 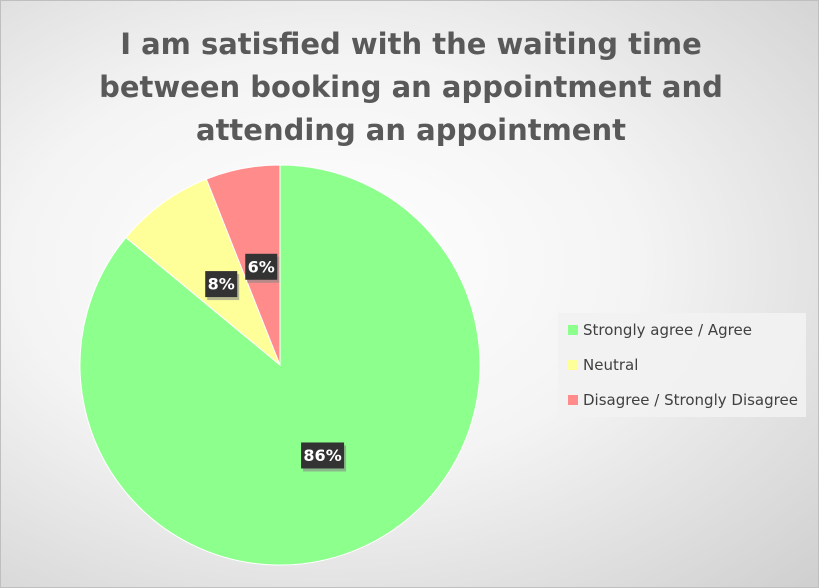 I want to click on legend-label: Strongly agree / Agree, so click(x=667, y=330).